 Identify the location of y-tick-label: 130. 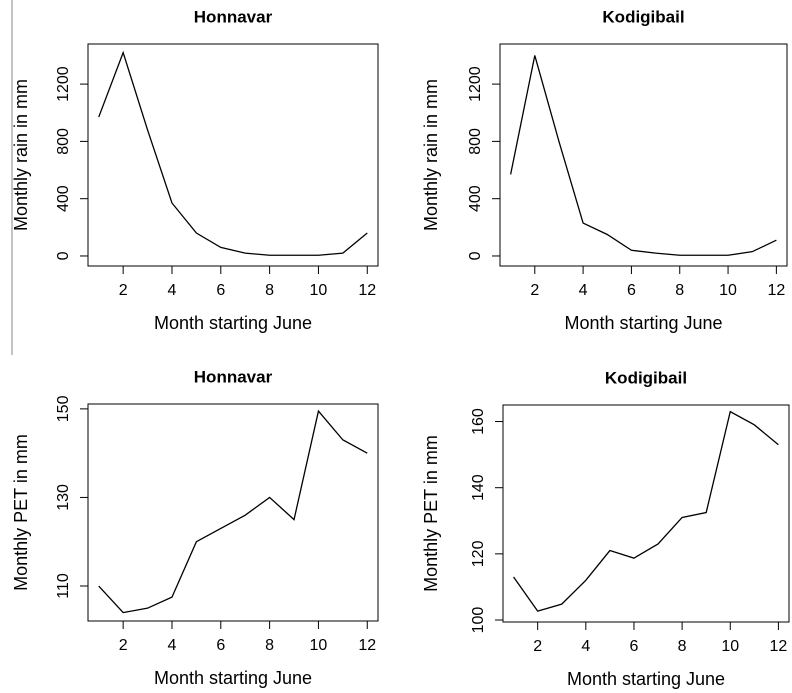
(63, 497).